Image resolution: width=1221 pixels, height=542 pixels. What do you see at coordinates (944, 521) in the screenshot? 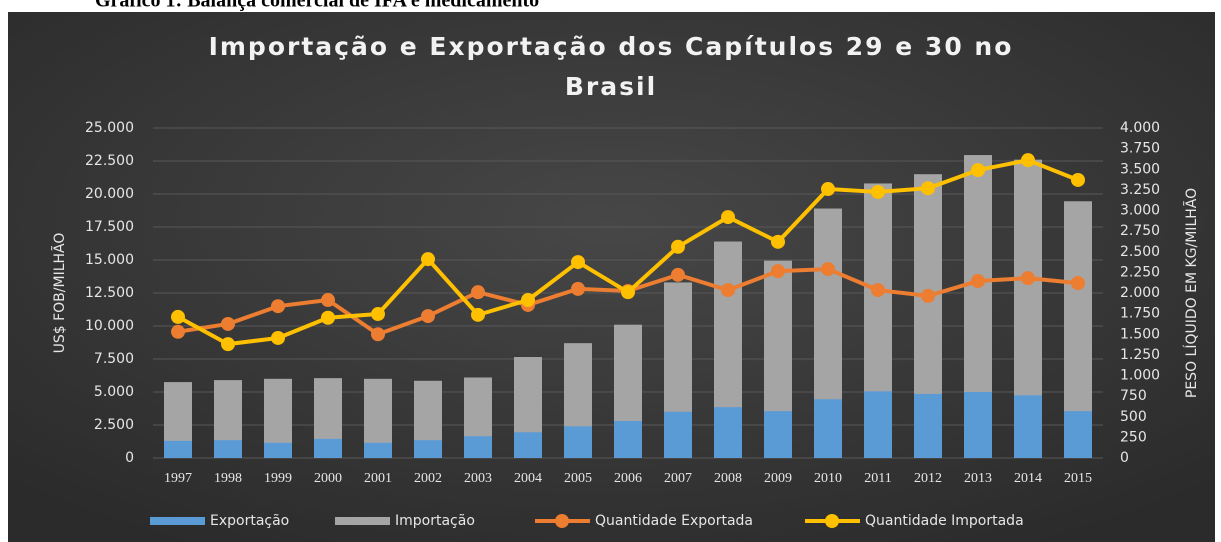
I see `legend-label: Quantidade Importada` at bounding box center [944, 521].